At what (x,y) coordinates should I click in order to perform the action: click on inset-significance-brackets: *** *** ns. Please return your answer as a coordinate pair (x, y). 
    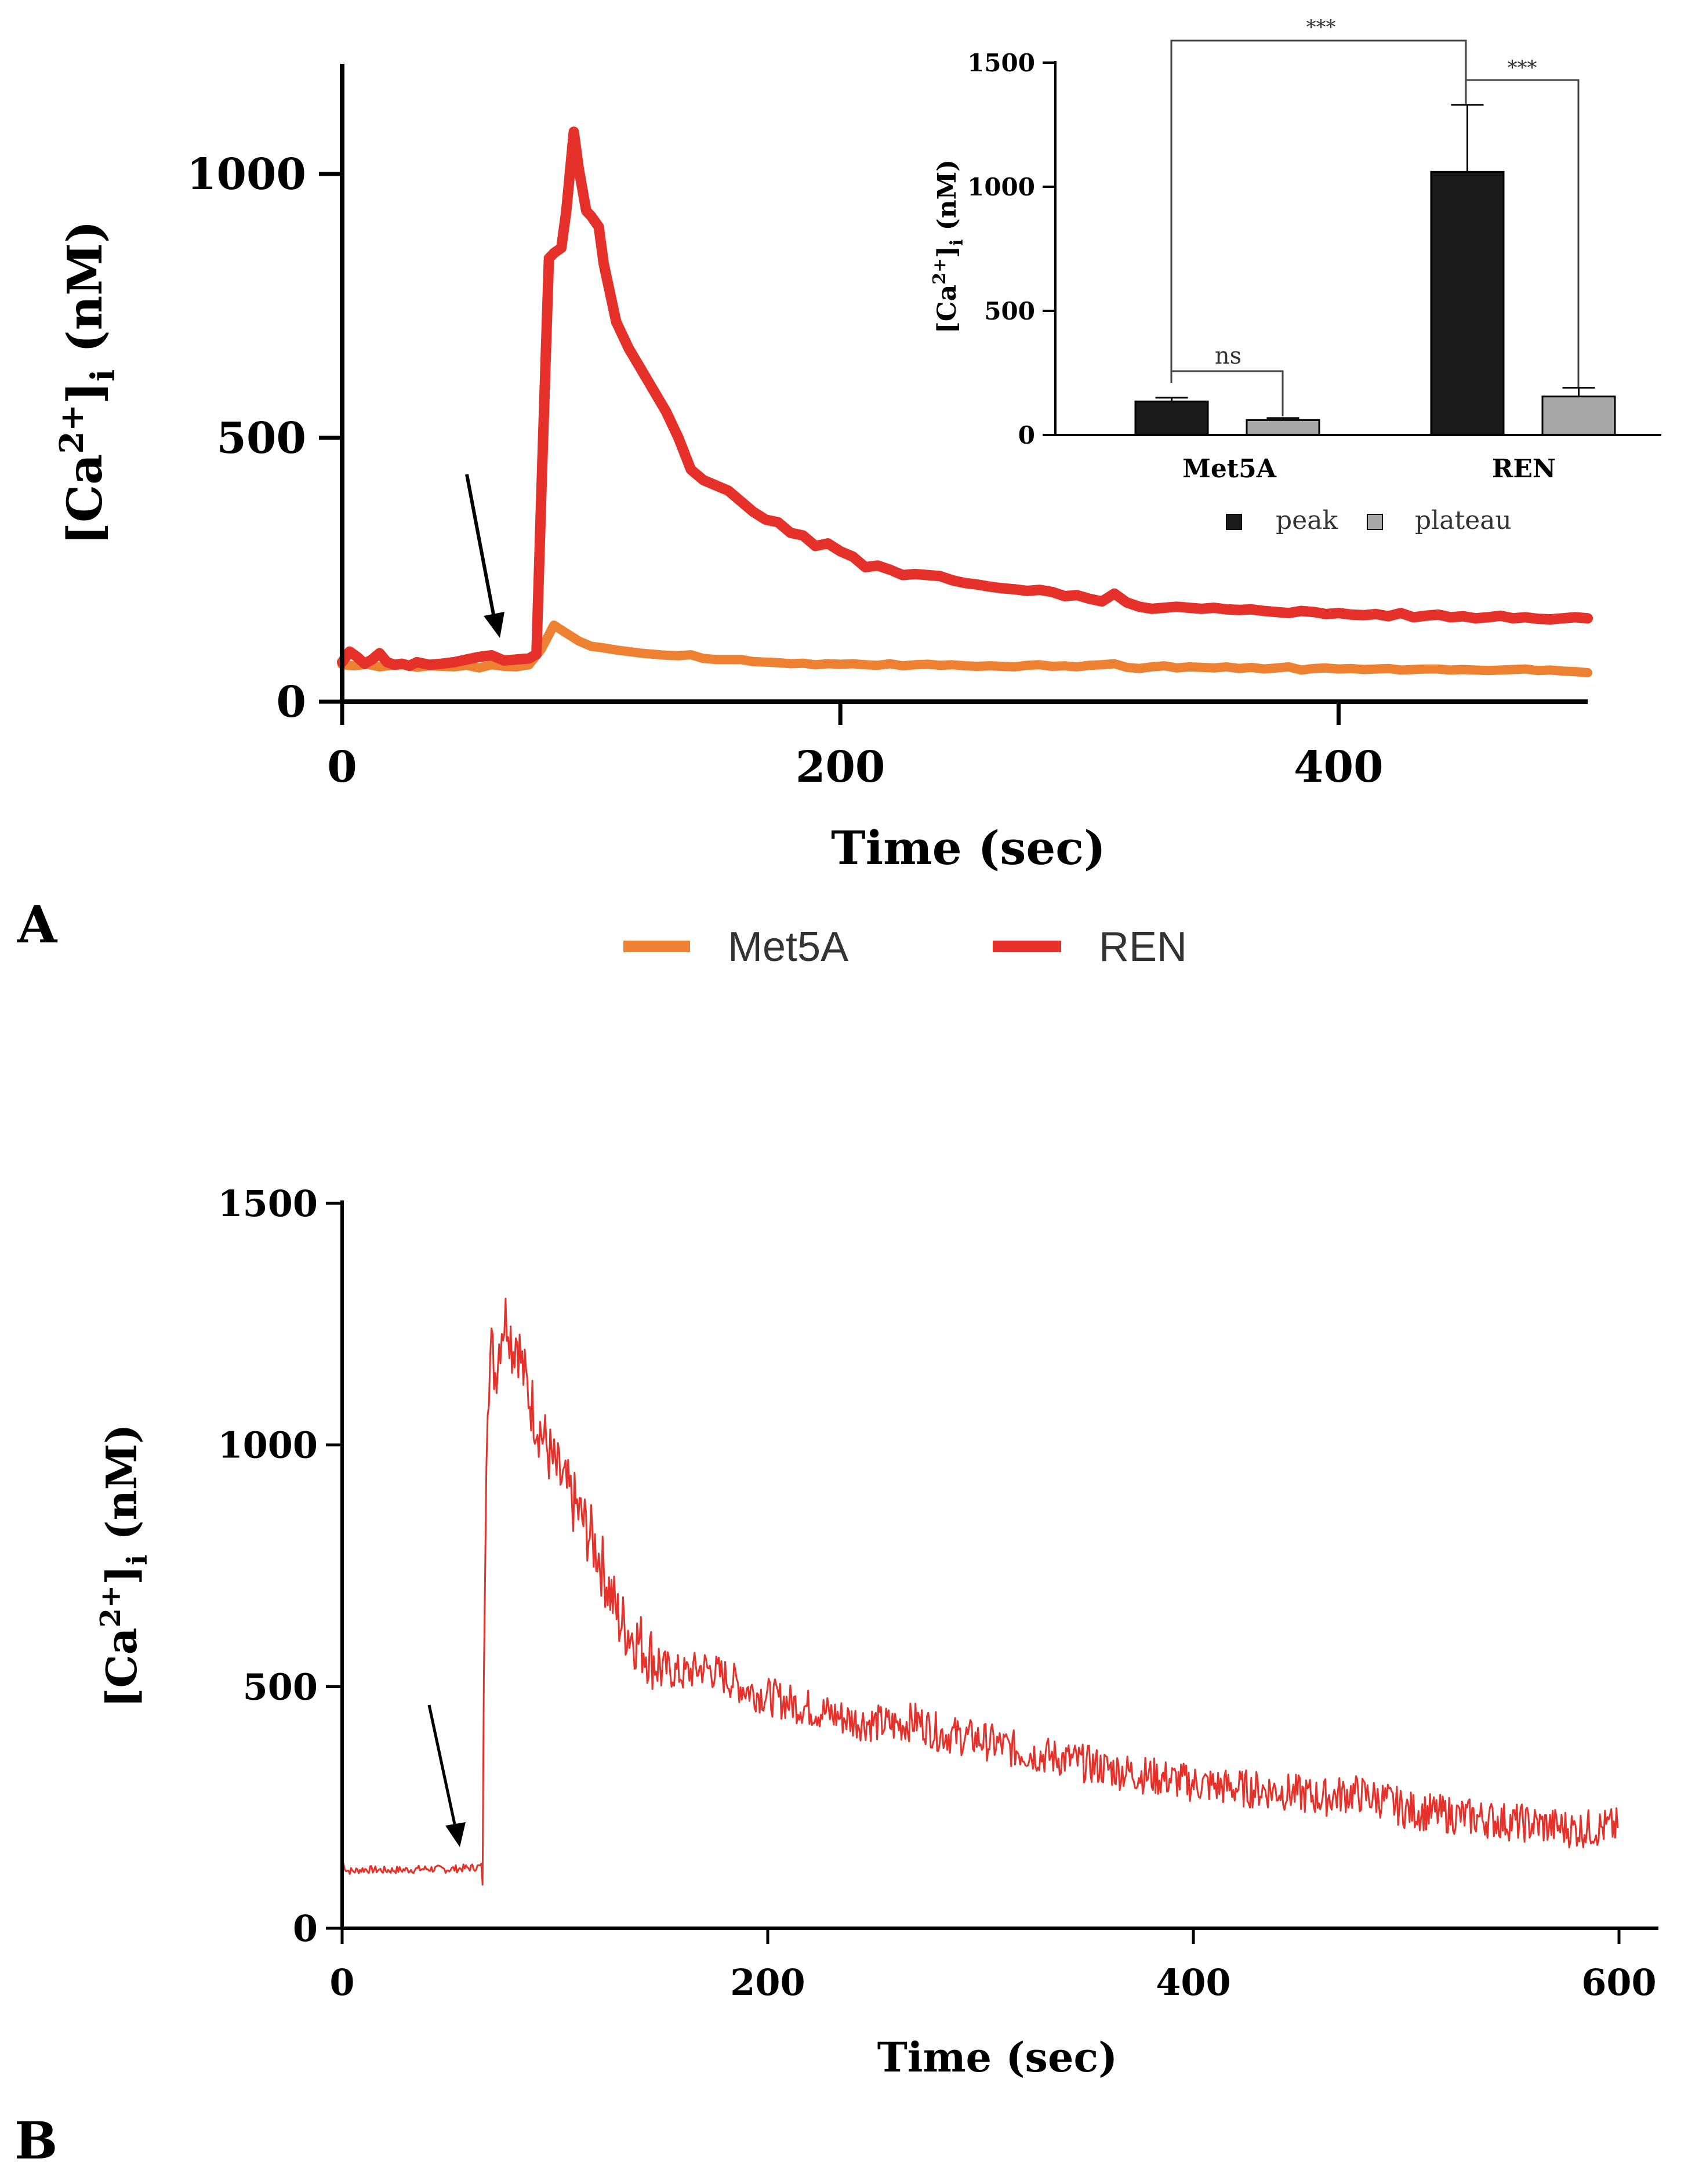
    Looking at the image, I should click on (1375, 216).